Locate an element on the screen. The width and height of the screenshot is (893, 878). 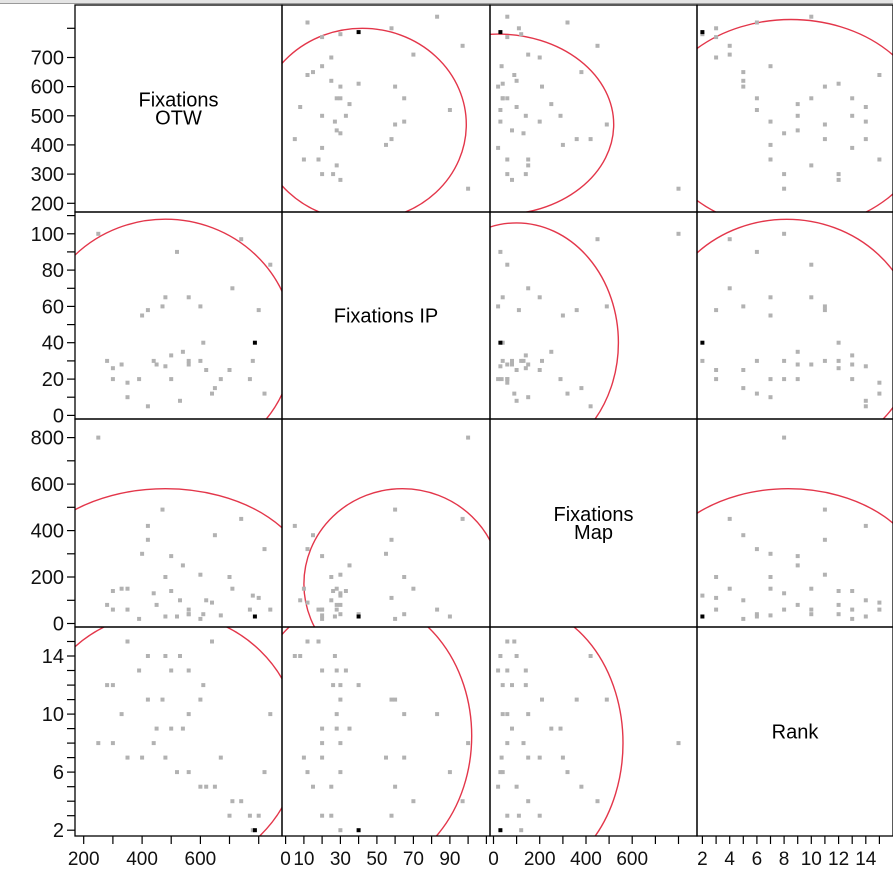
diagonal-label-line: Fixations is located at coordinates (178, 101).